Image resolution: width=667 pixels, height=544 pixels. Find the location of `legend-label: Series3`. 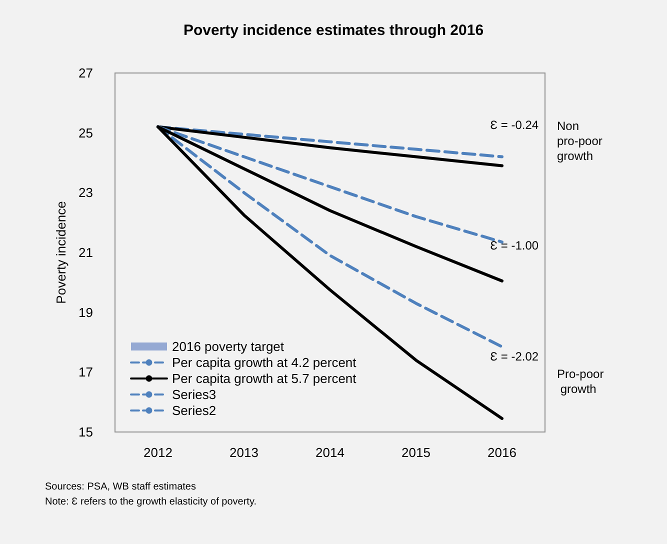

legend-label: Series3 is located at coordinates (194, 394).